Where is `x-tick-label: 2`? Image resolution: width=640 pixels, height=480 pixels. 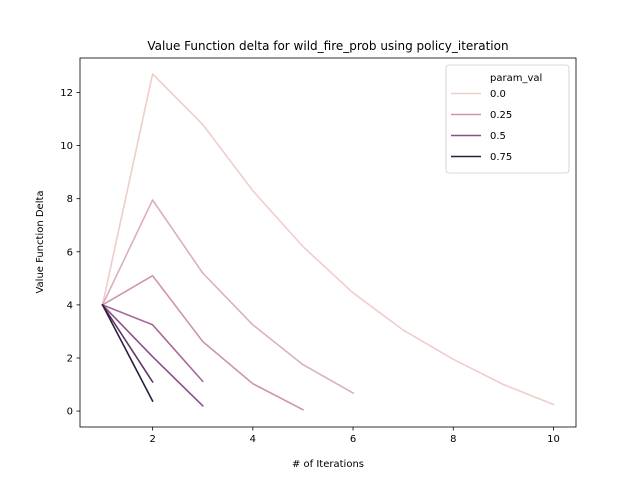
x-tick-label: 2 is located at coordinates (152, 439).